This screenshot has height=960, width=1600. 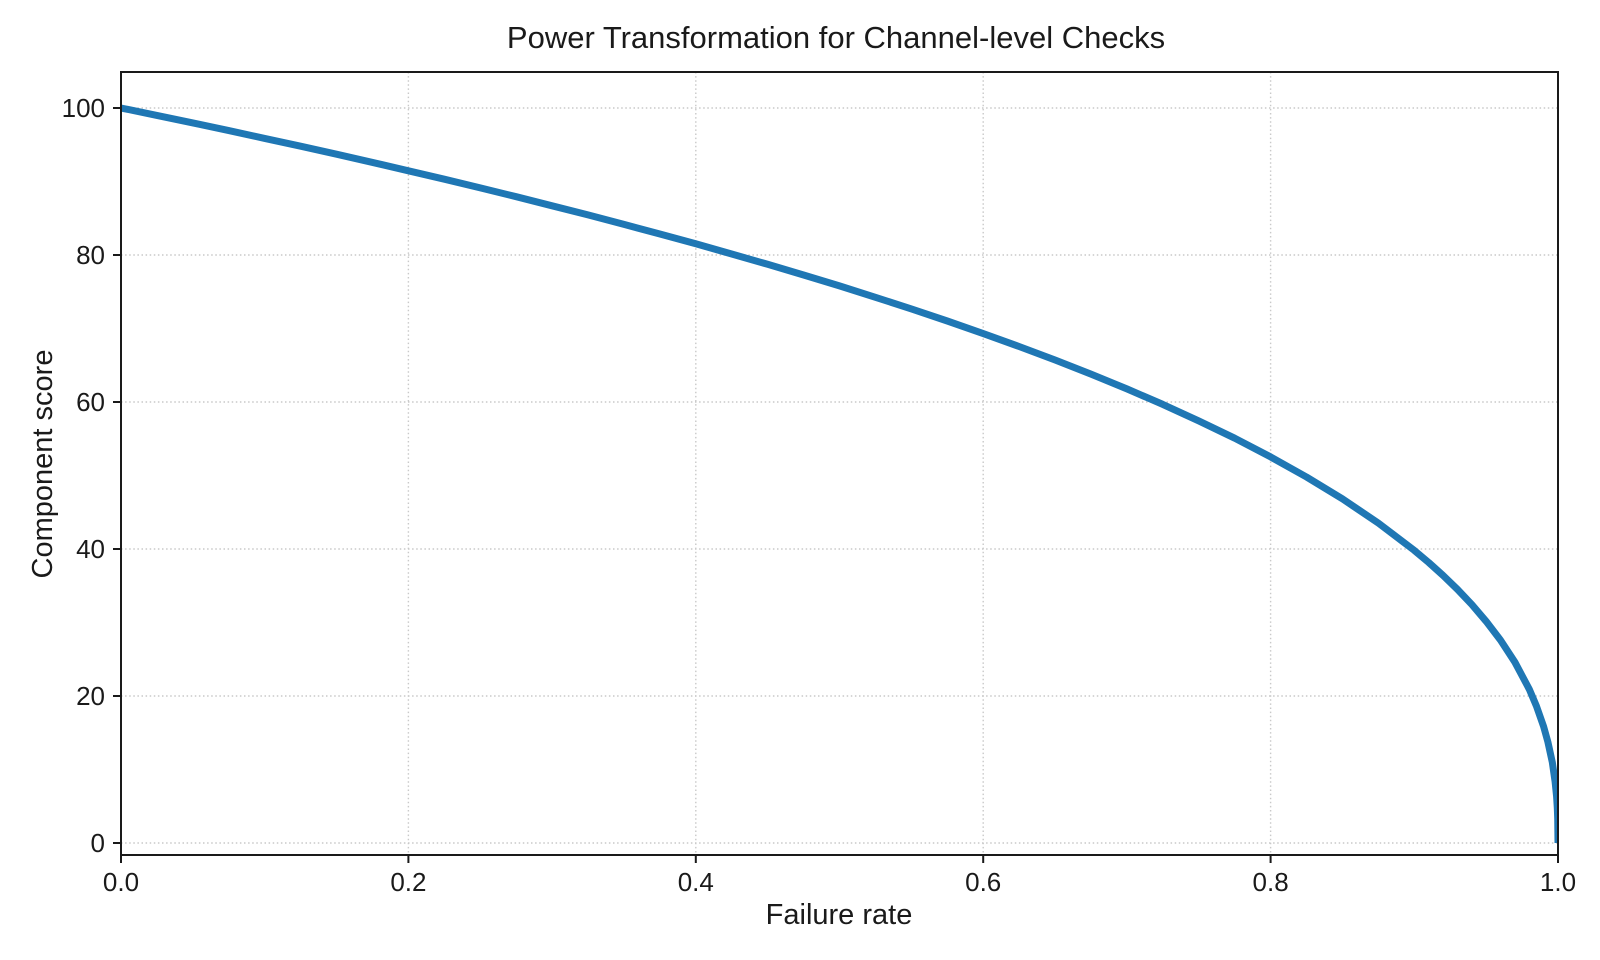 What do you see at coordinates (90, 549) in the screenshot?
I see `y-tick-label: 40` at bounding box center [90, 549].